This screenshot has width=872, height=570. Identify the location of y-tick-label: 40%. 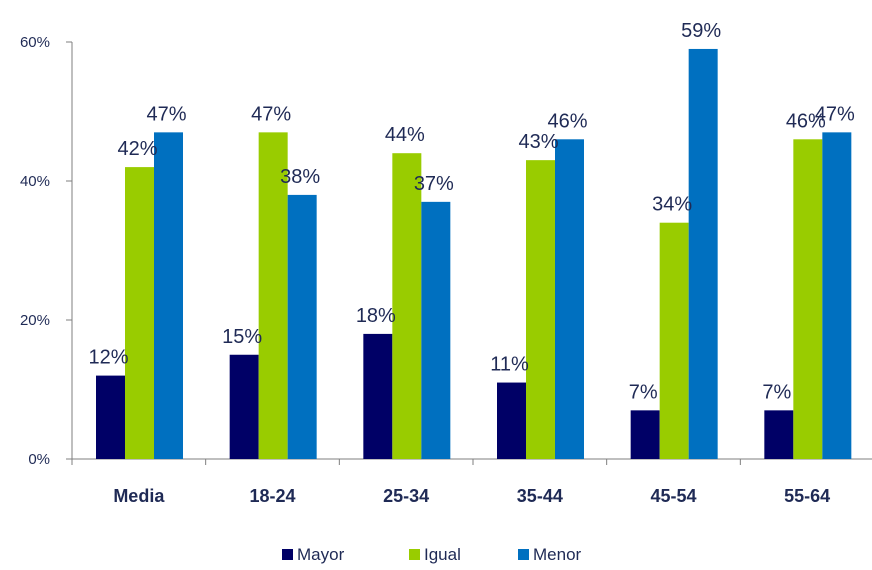
(35, 181).